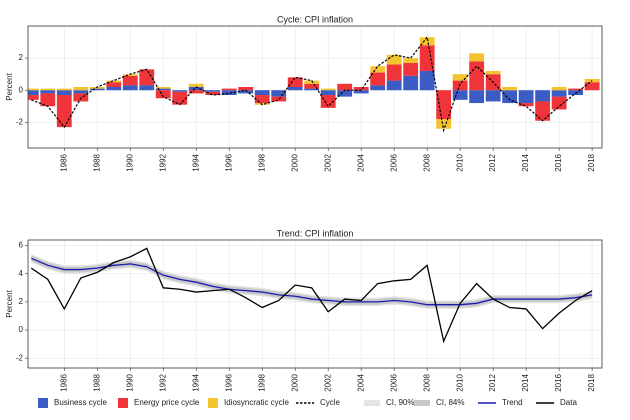  What do you see at coordinates (228, 382) in the screenshot?
I see `x-tick-label: 1996` at bounding box center [228, 382].